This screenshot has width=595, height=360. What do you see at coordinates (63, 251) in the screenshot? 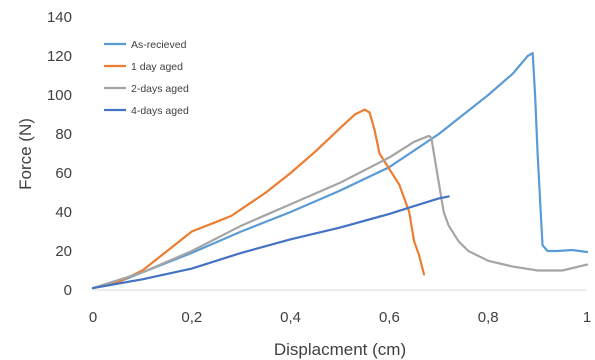
I see `y-tick-label: 20` at bounding box center [63, 251].